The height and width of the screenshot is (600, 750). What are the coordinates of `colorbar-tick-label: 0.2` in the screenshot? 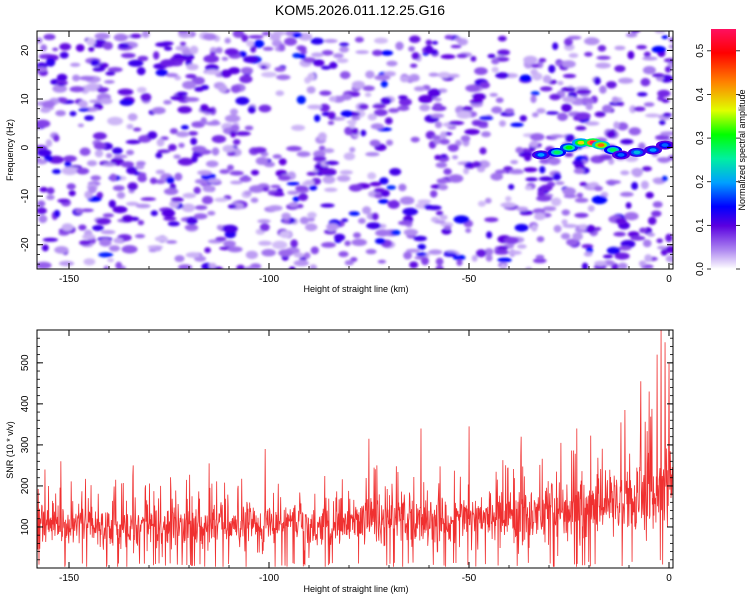 It's located at (700, 181).